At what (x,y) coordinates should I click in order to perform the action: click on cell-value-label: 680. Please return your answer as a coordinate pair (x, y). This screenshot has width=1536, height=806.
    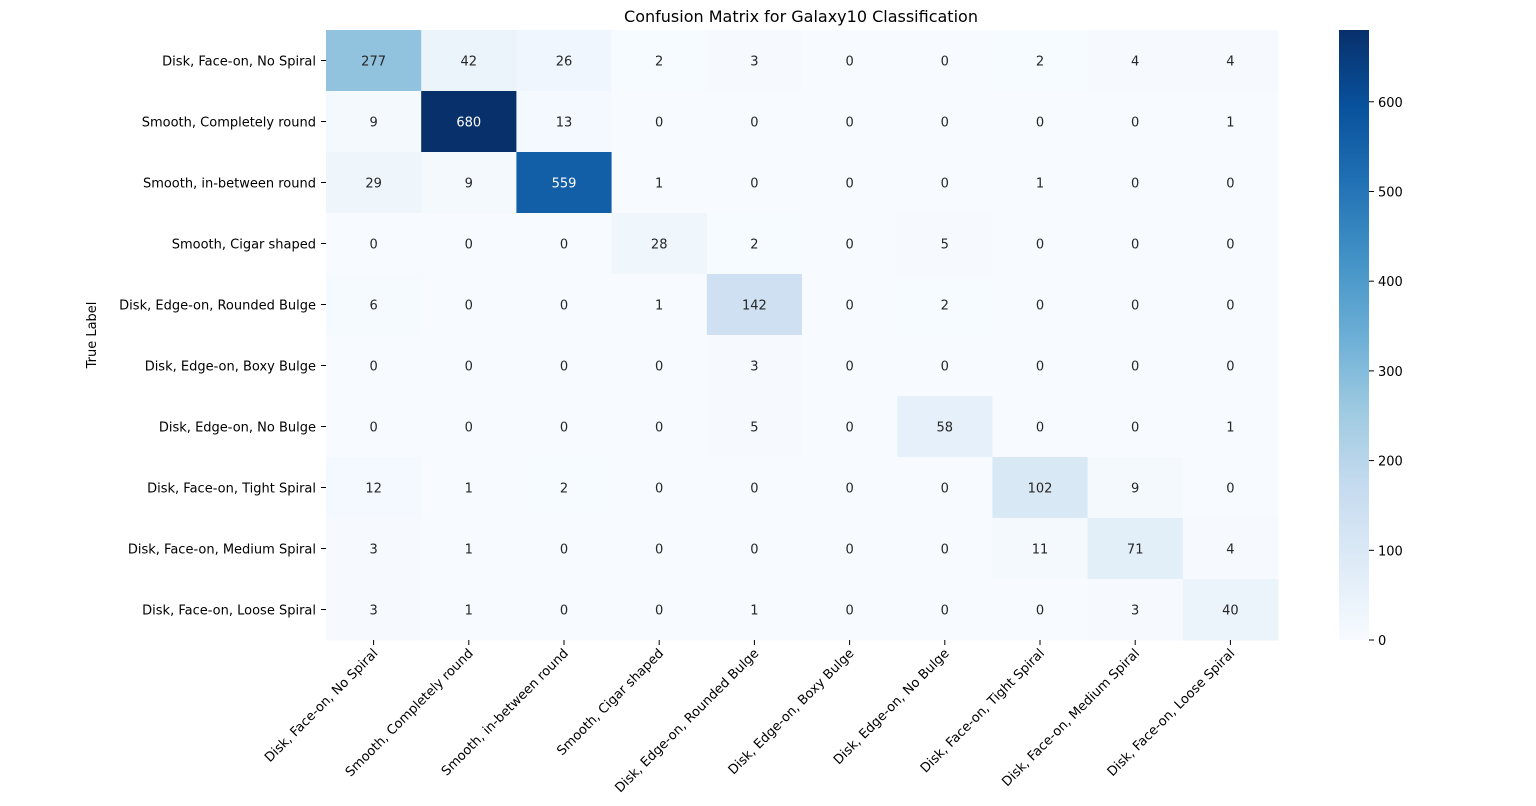
    Looking at the image, I should click on (468, 123).